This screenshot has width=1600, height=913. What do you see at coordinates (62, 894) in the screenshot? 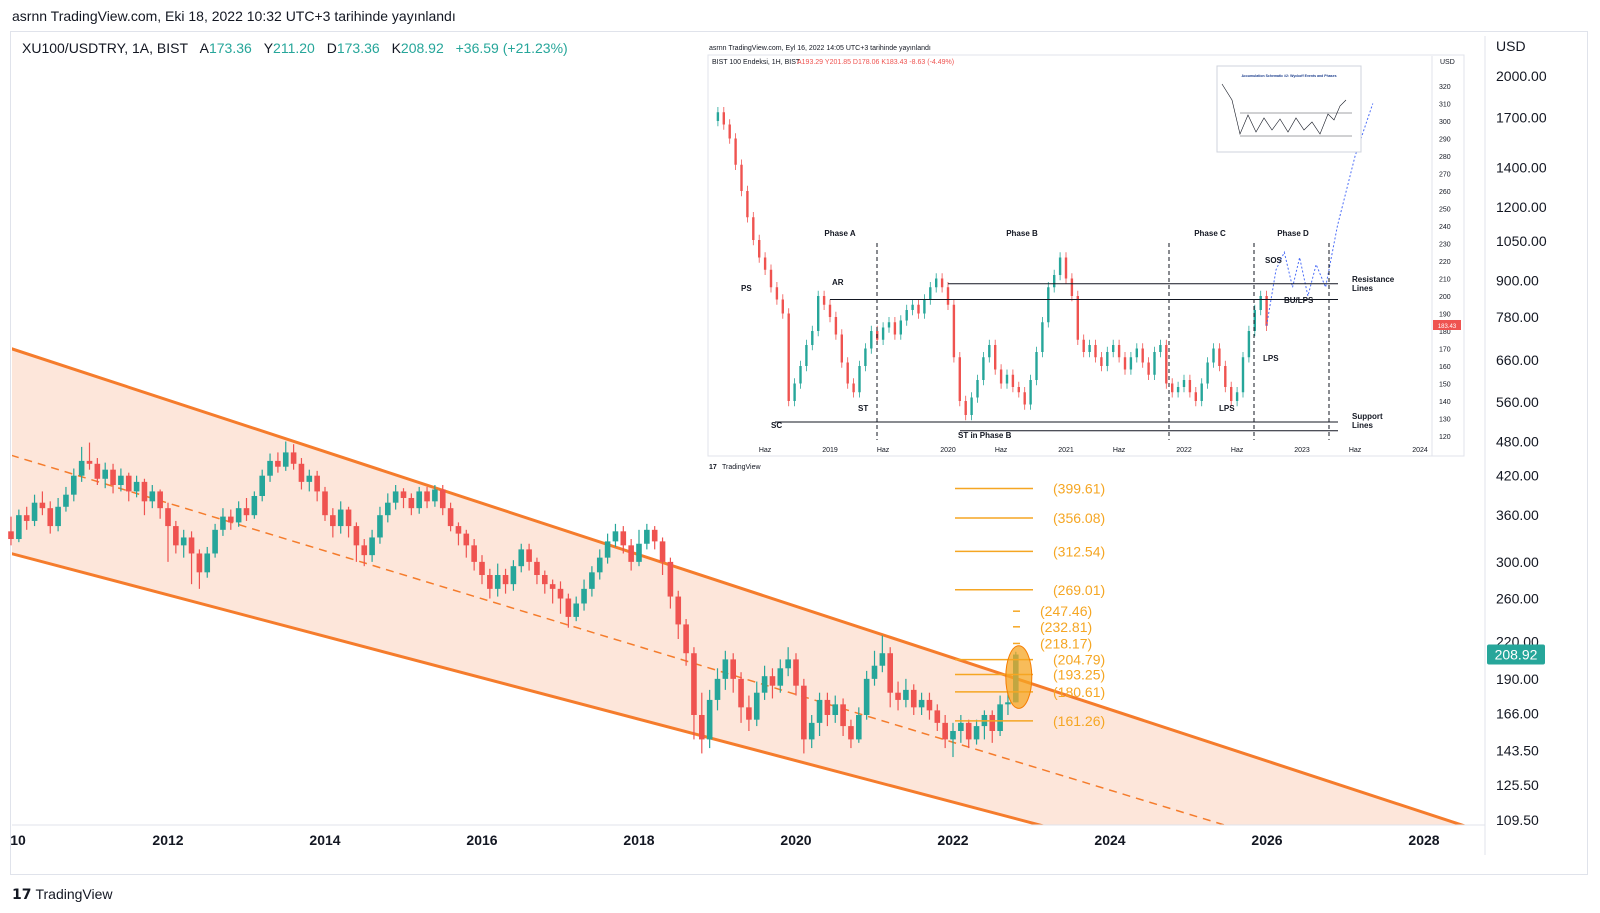
I see `tradingview-footer: 17 TradingView` at bounding box center [62, 894].